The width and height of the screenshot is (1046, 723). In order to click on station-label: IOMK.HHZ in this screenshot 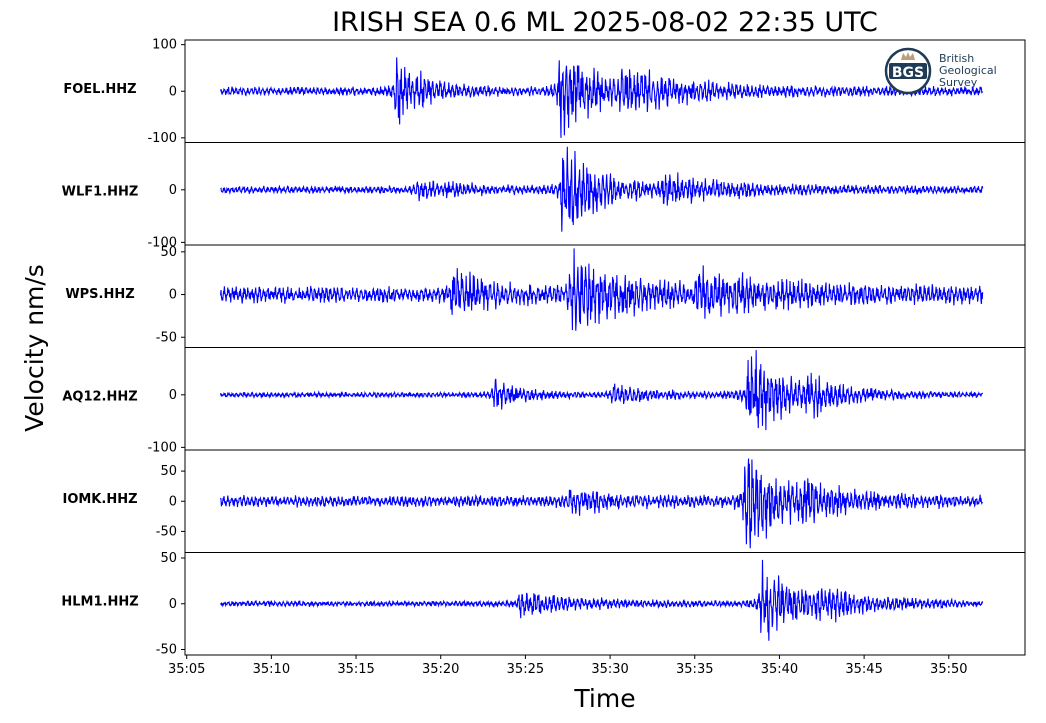, I will do `click(99, 499)`.